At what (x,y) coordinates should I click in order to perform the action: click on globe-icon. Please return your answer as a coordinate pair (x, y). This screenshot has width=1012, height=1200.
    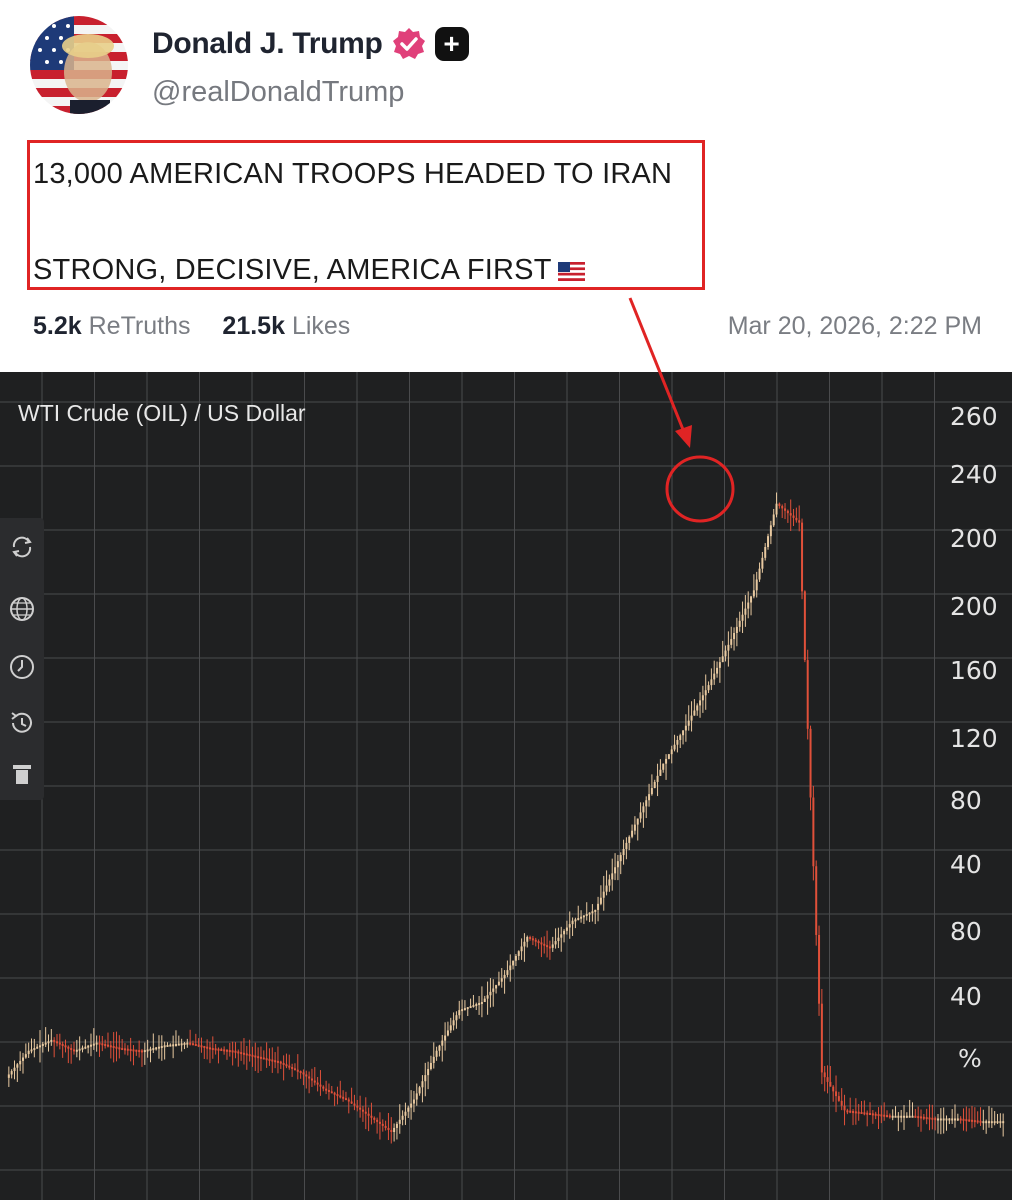
    Looking at the image, I should click on (22, 609).